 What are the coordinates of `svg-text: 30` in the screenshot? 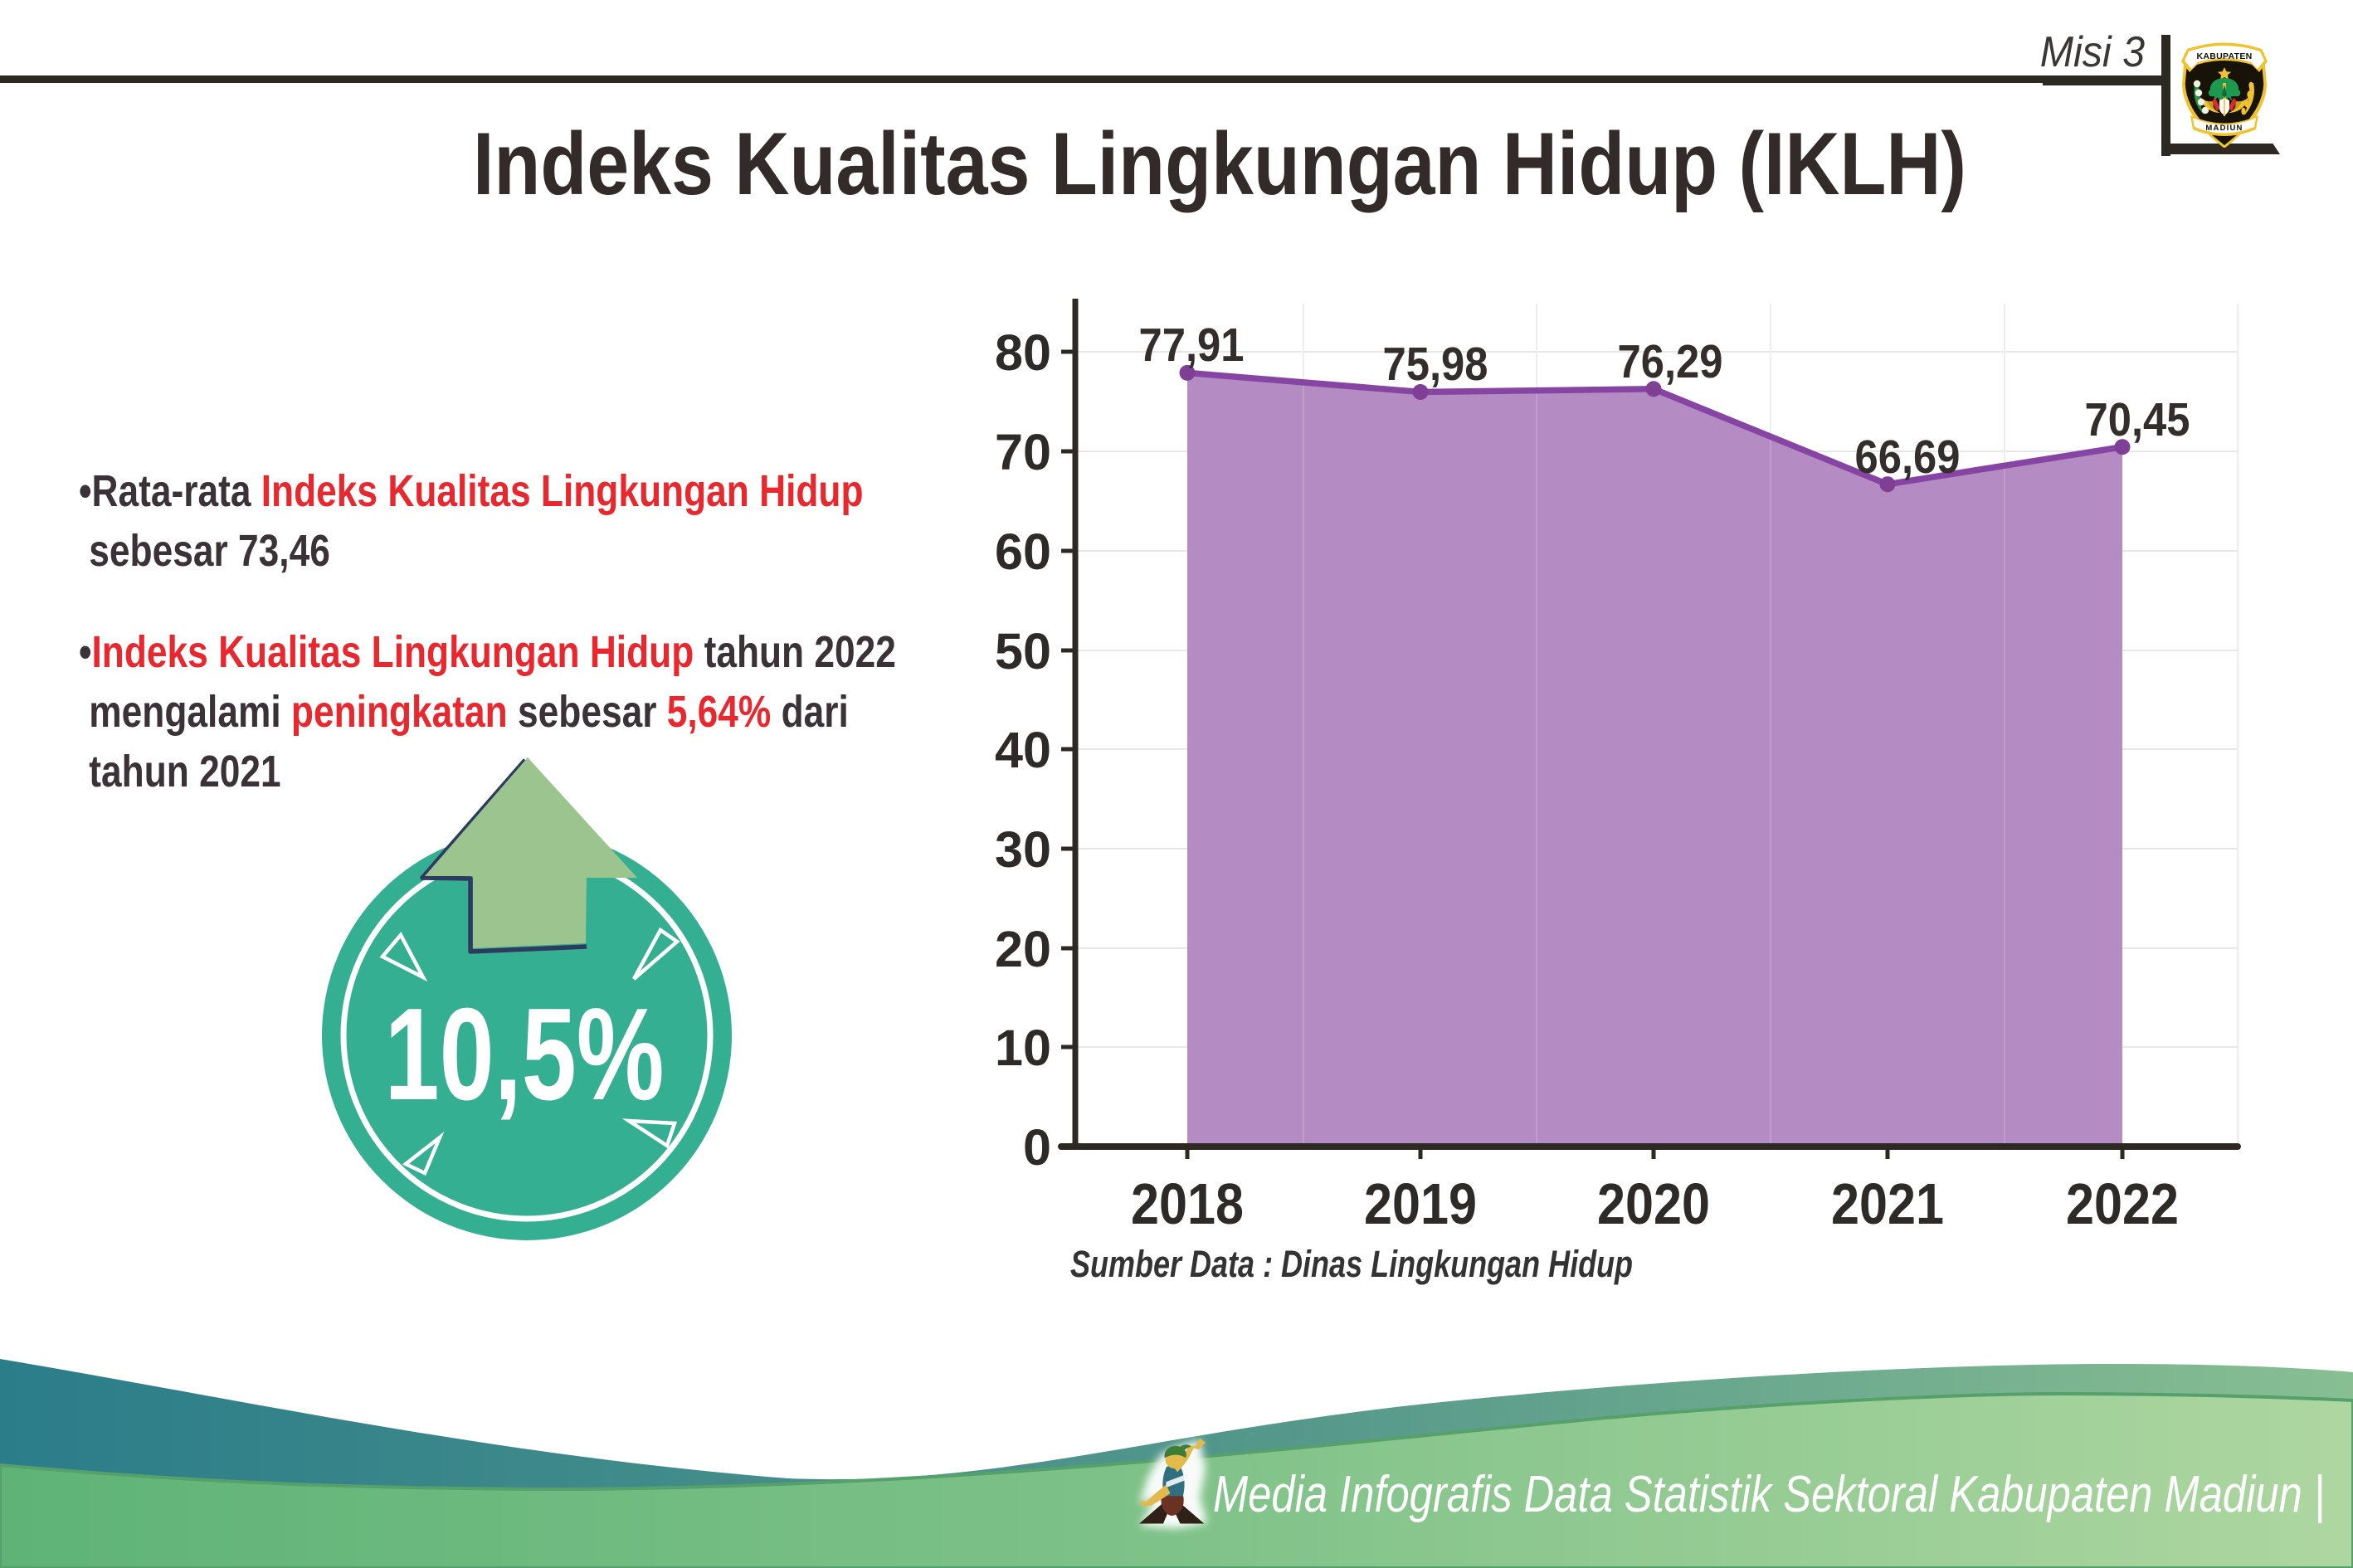 It's located at (1023, 849).